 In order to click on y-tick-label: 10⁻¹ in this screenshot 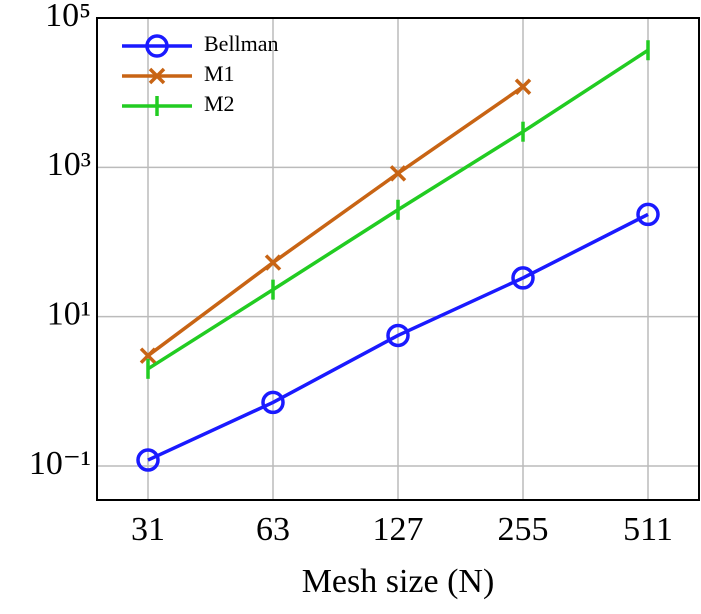, I will do `click(60, 463)`.